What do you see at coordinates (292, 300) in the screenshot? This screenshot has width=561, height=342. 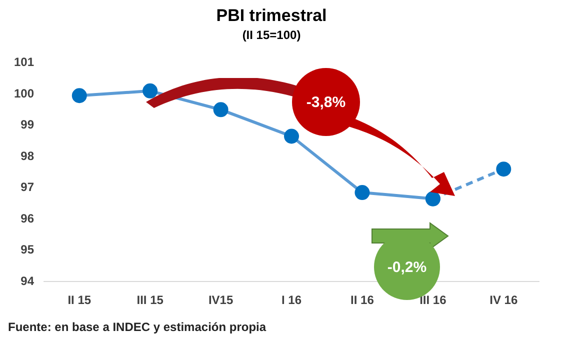 I see `x-tick-label: I 16` at bounding box center [292, 300].